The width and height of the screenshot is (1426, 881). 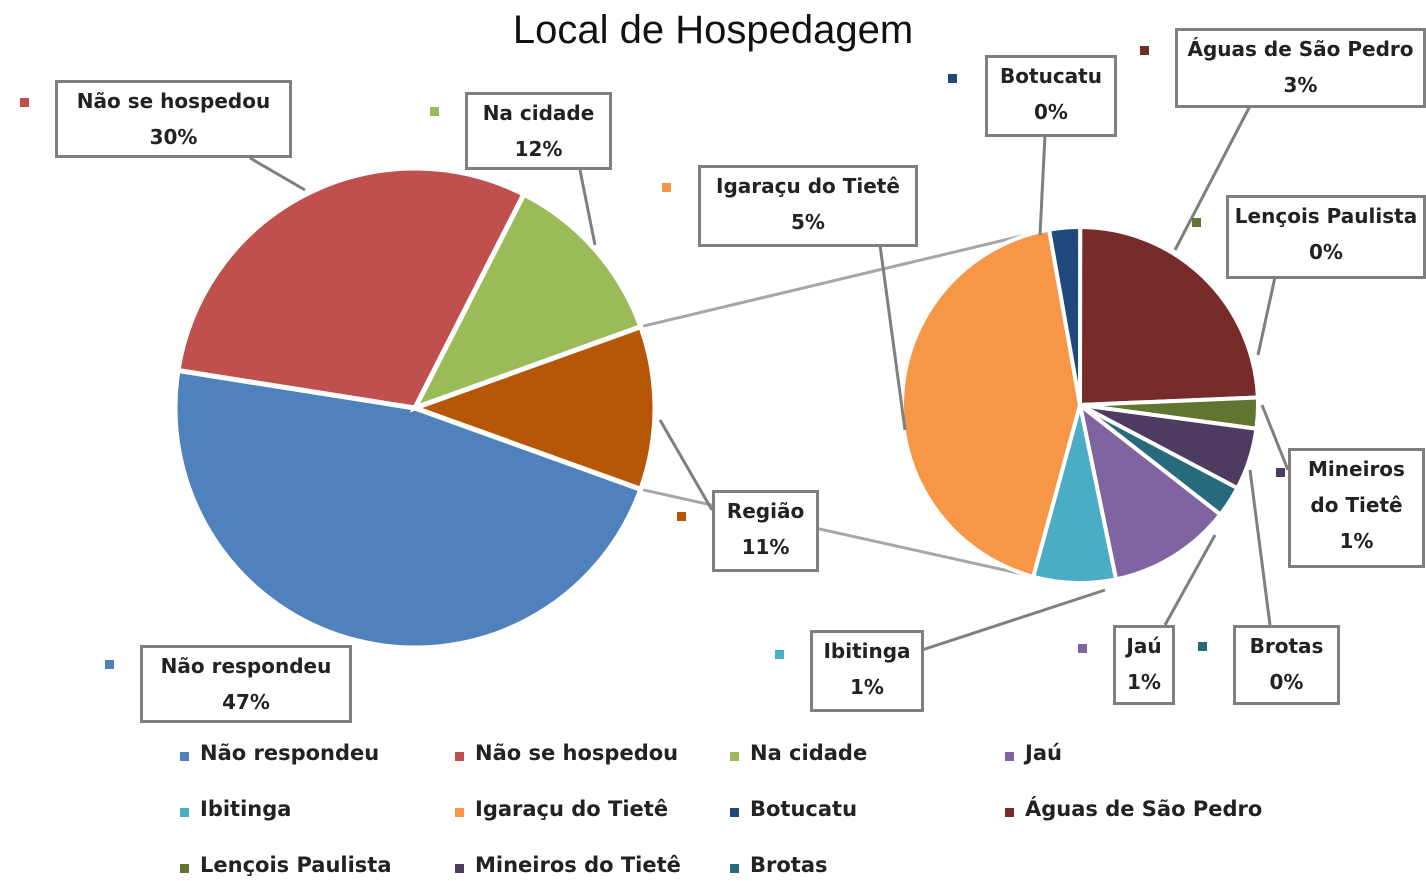 I want to click on label-name: Brotas, so click(x=1286, y=646).